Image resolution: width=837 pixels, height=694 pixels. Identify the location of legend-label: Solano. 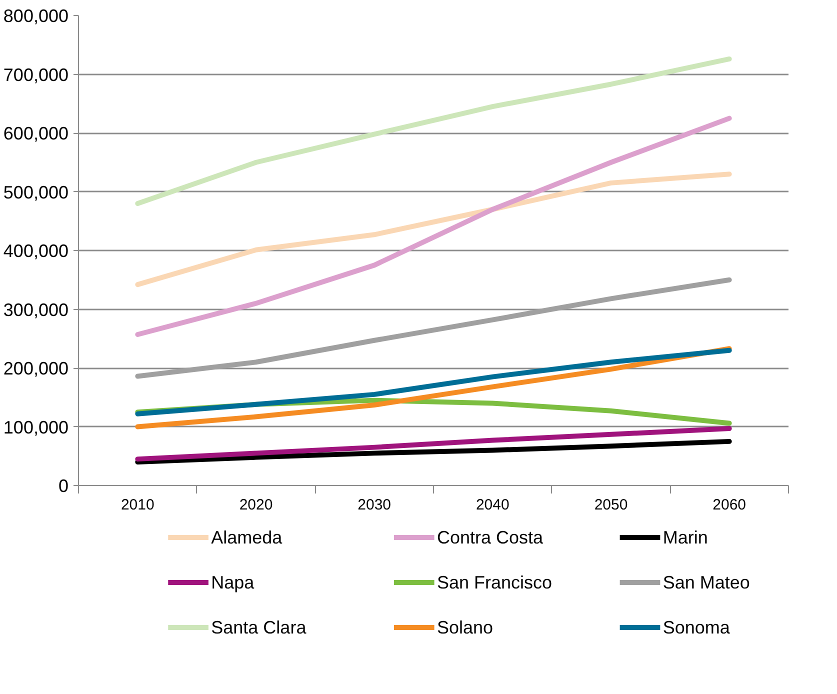
(465, 628).